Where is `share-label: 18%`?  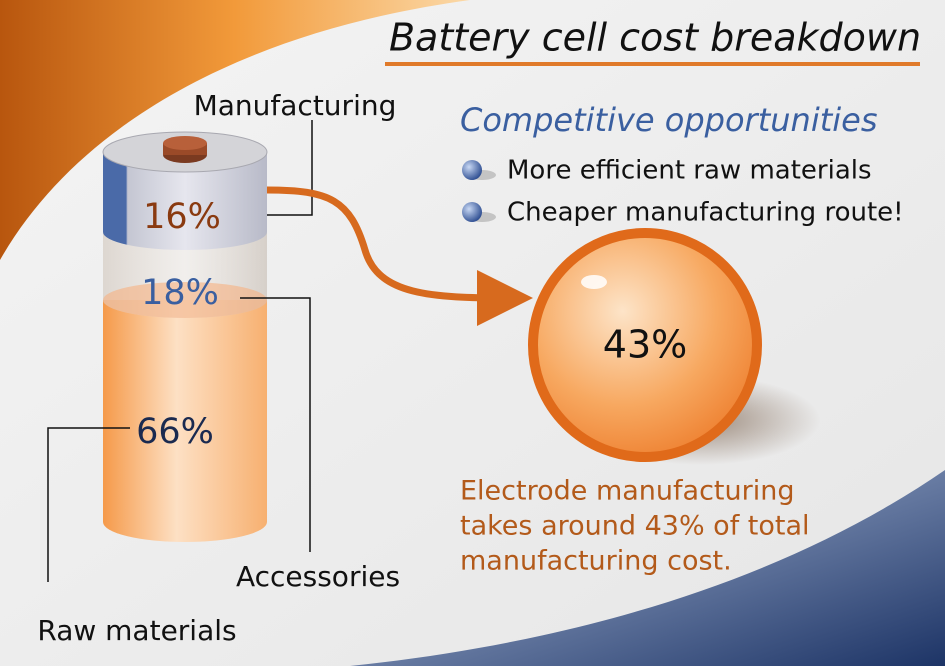
share-label: 18% is located at coordinates (180, 293).